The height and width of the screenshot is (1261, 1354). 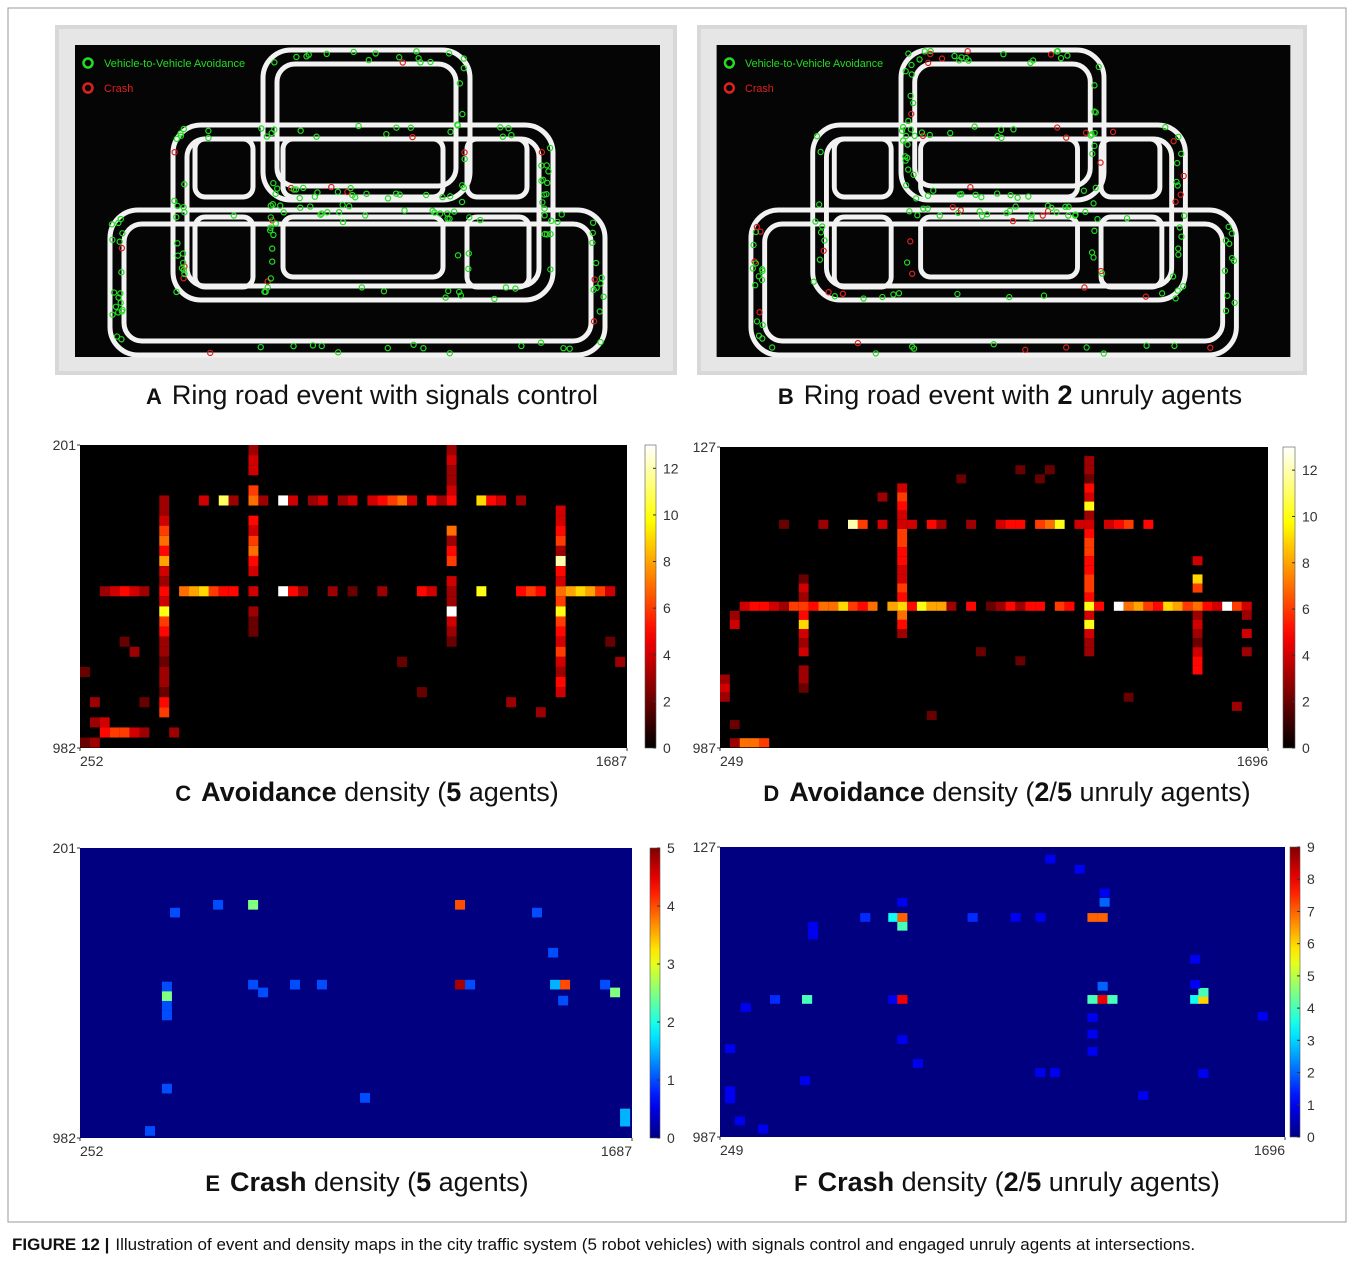 I want to click on y-tick-label: 987, so click(x=705, y=748).